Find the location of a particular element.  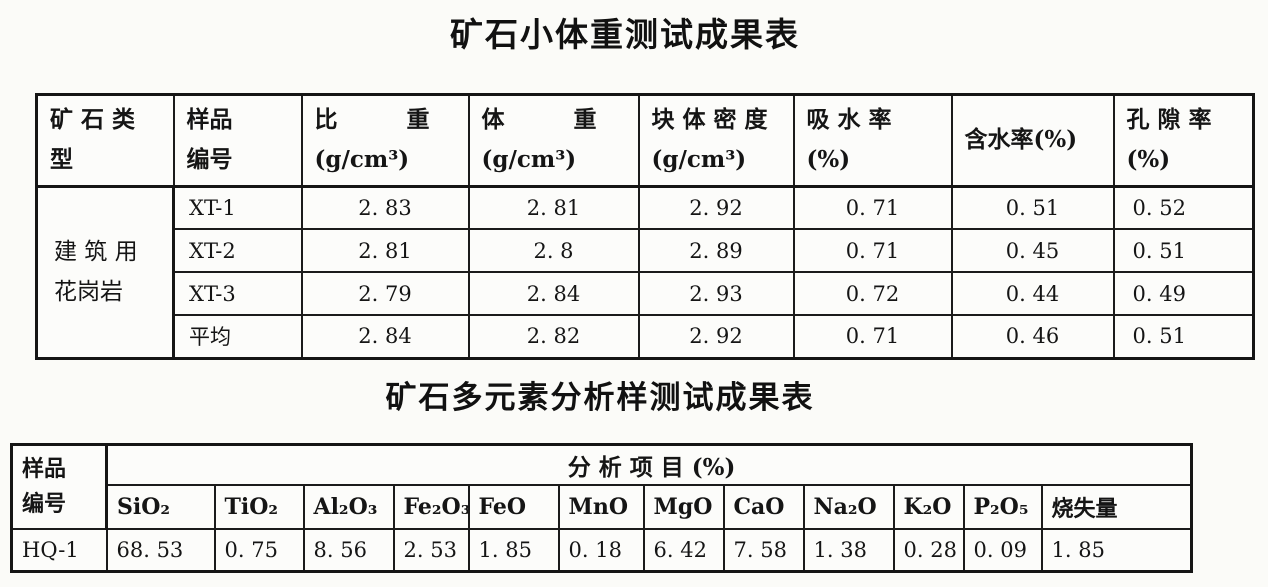

col-header-na2o: Na₂O is located at coordinates (848, 507).